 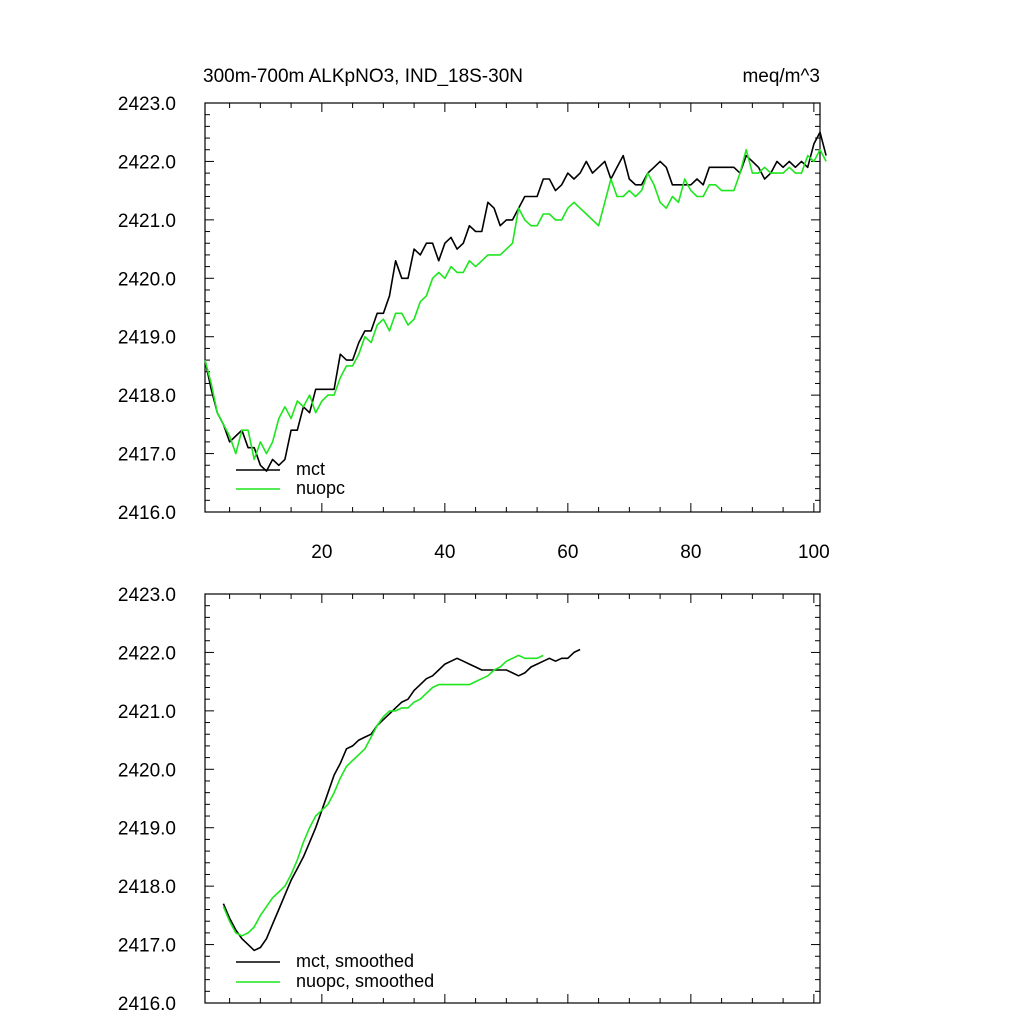 I want to click on legend-label: nuopc, smoothed, so click(x=365, y=981).